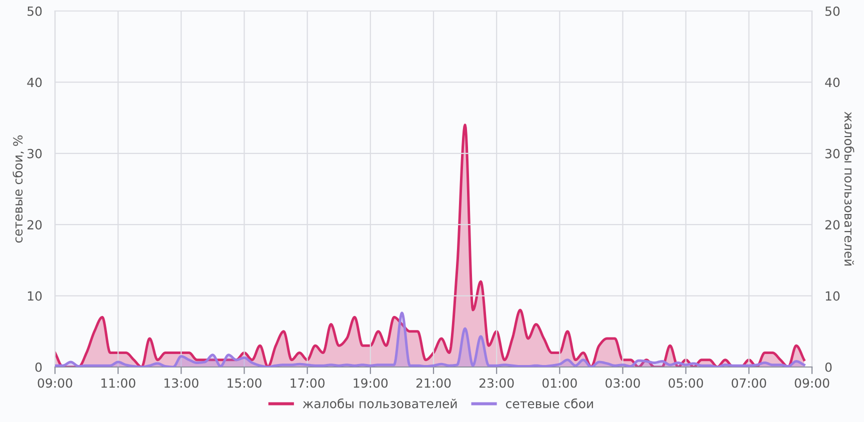 This screenshot has width=864, height=422. Describe the element at coordinates (38, 367) in the screenshot. I see `y-tick-label: 0` at that location.